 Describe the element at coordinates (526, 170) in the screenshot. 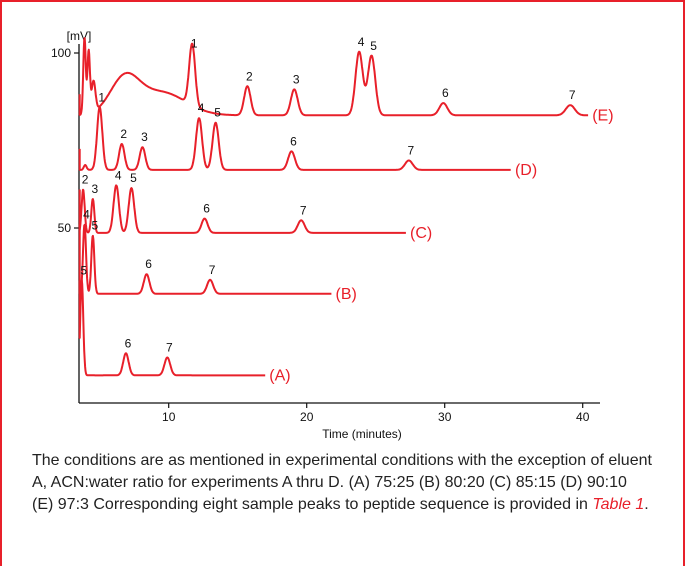

I see `trace-label: (D)` at that location.